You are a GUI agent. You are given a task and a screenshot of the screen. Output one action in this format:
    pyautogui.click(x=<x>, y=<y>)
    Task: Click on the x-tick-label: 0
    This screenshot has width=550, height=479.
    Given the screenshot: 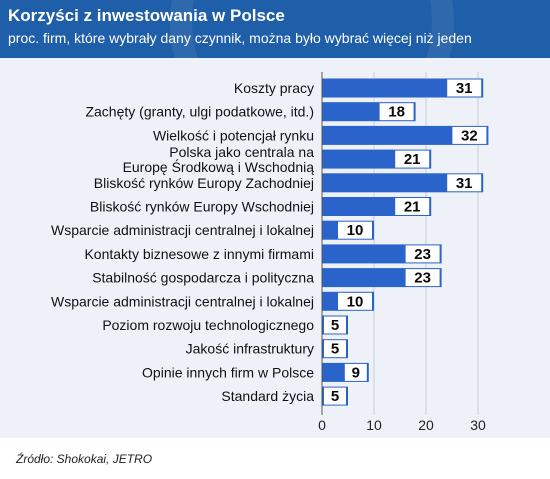 What is the action you would take?
    pyautogui.click(x=322, y=425)
    